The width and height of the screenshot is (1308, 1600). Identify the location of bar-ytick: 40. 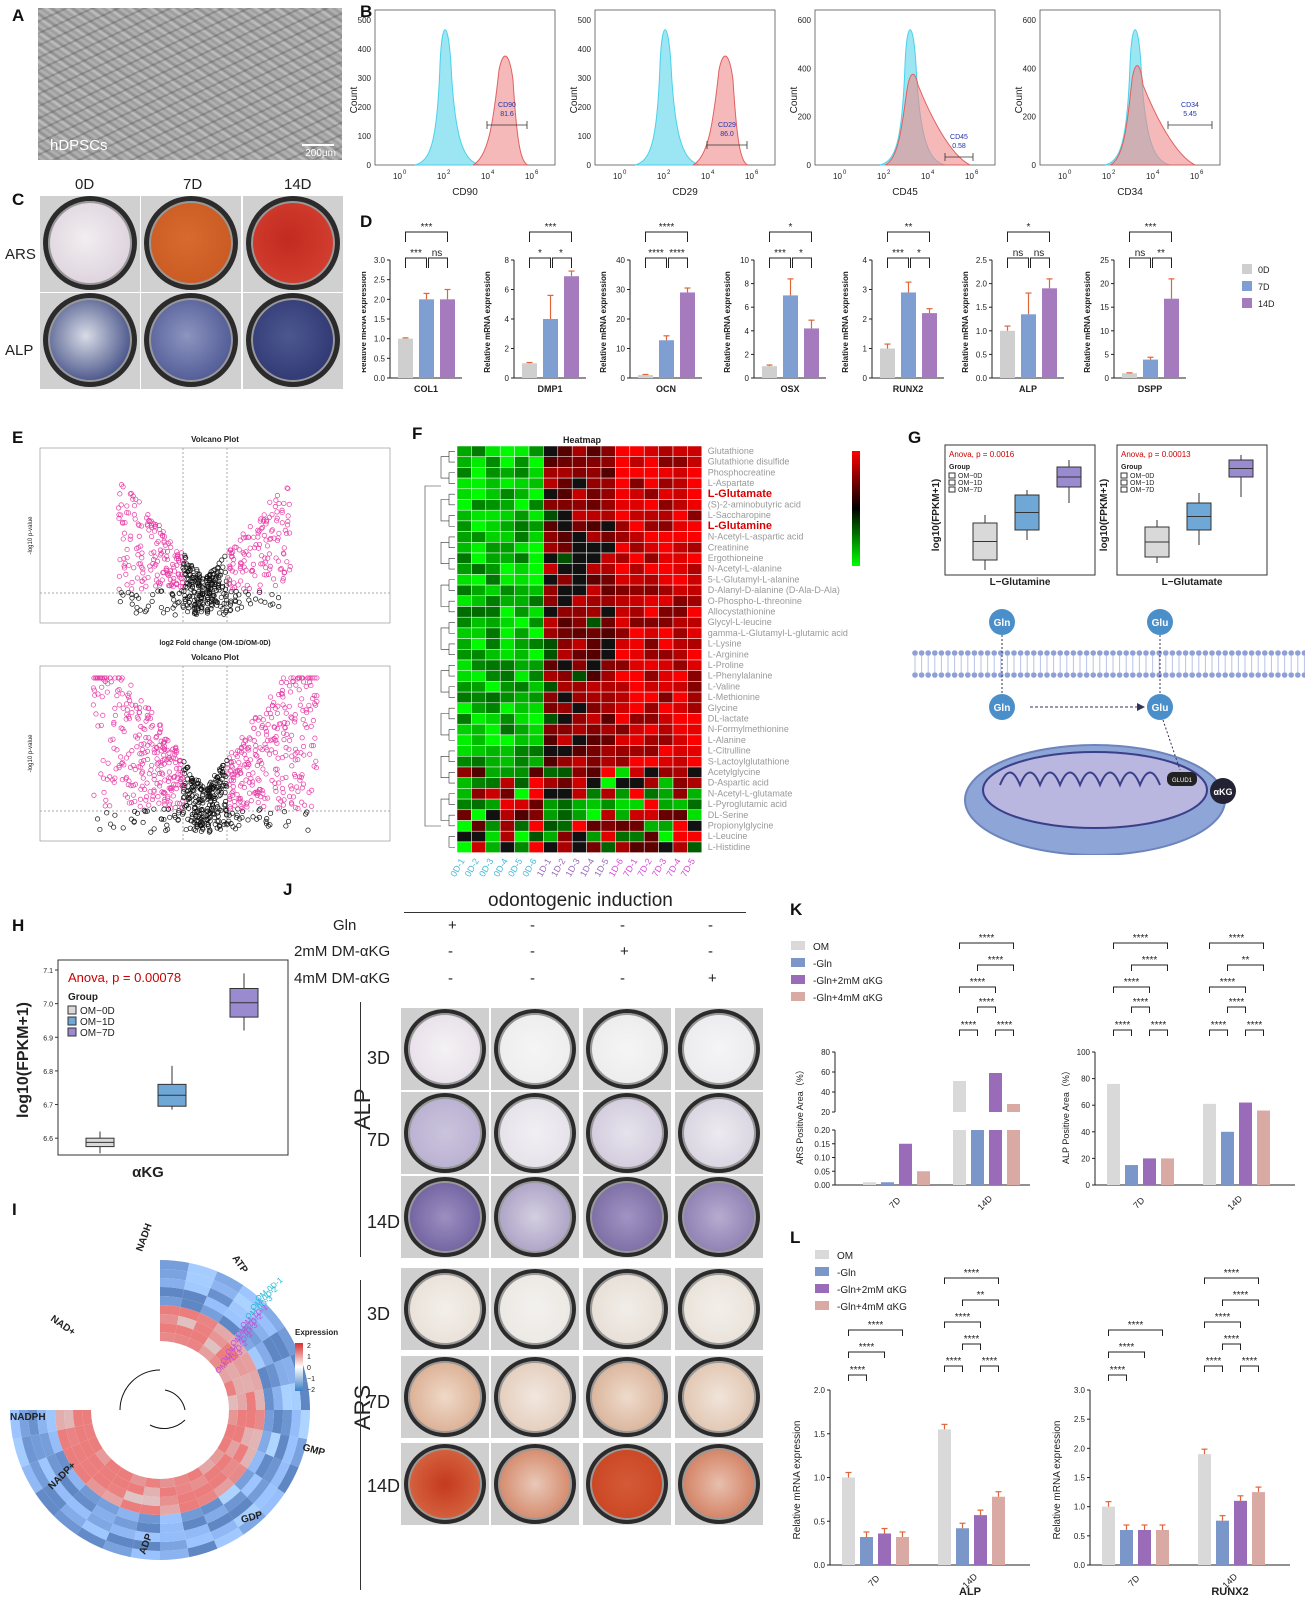
(1085, 1132).